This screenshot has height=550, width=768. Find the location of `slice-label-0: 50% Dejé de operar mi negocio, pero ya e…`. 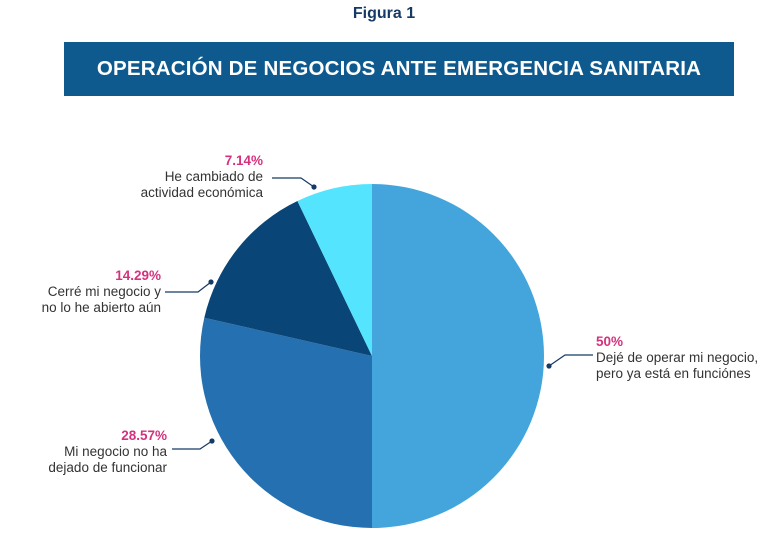

slice-label-0: 50% Dejé de operar mi negocio, pero ya e… is located at coordinates (677, 358).